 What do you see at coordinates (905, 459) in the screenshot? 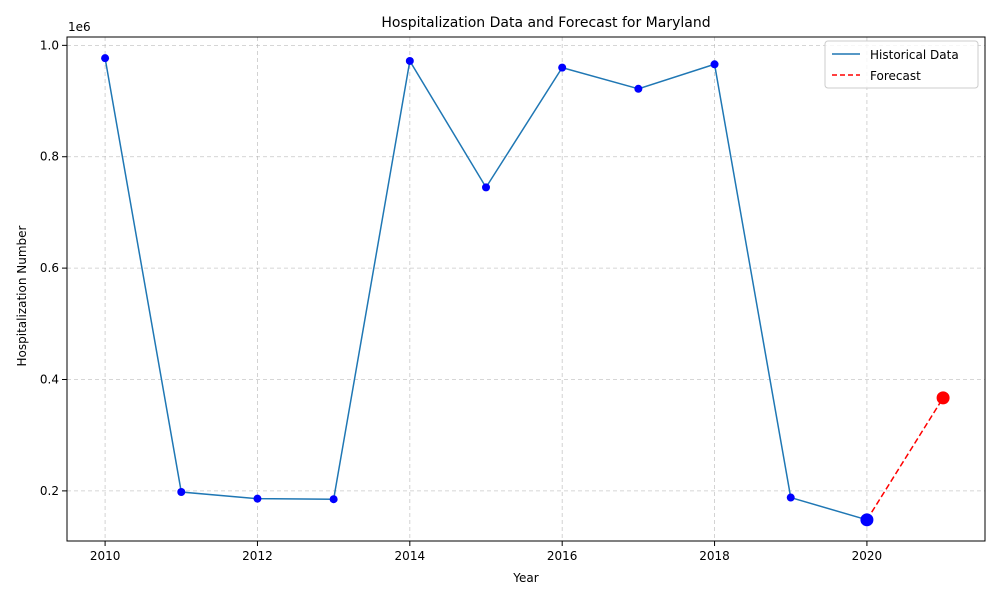
I see `forecast-line` at bounding box center [905, 459].